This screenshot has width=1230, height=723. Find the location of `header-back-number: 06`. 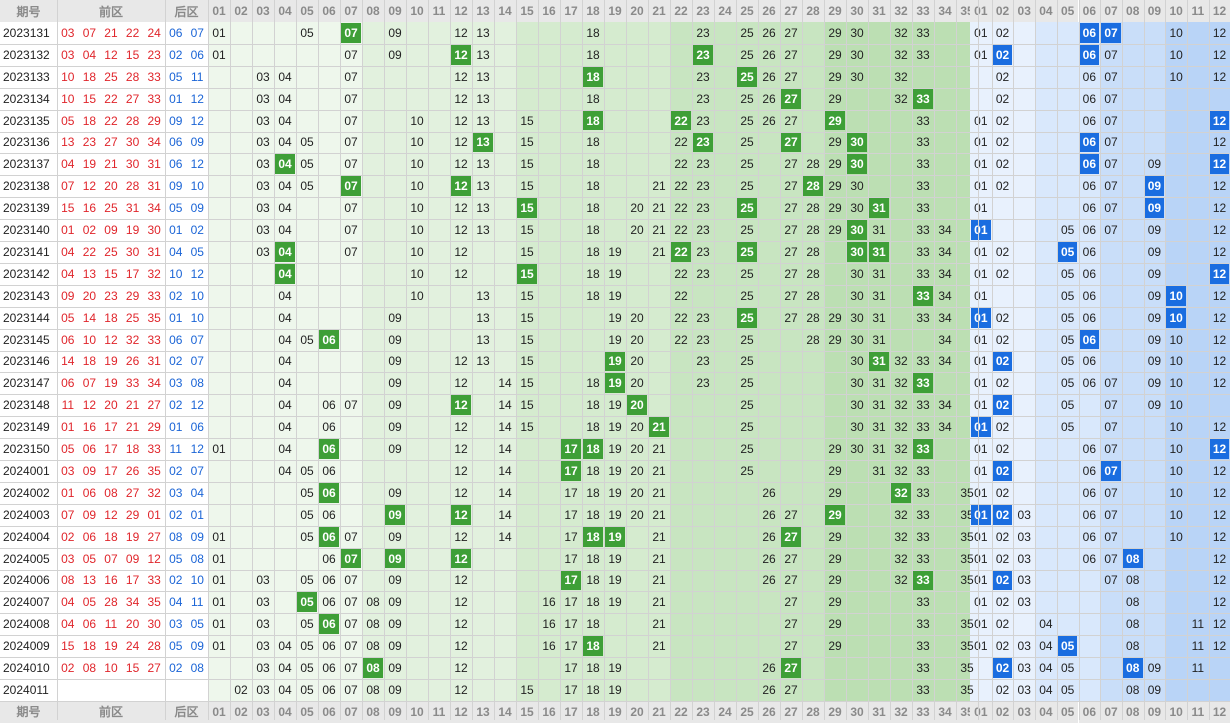

header-back-number: 06 is located at coordinates (1089, 11).